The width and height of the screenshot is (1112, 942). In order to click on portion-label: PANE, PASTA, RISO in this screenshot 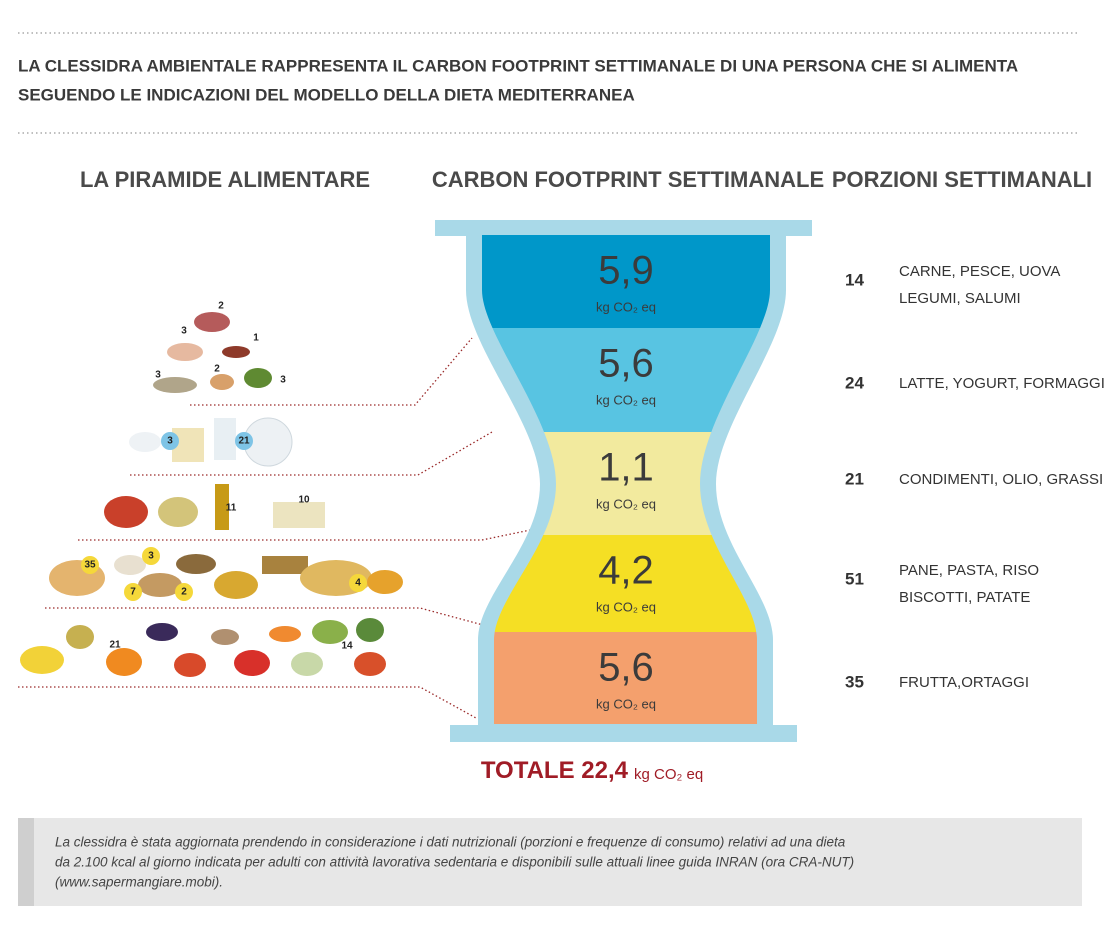, I will do `click(969, 570)`.